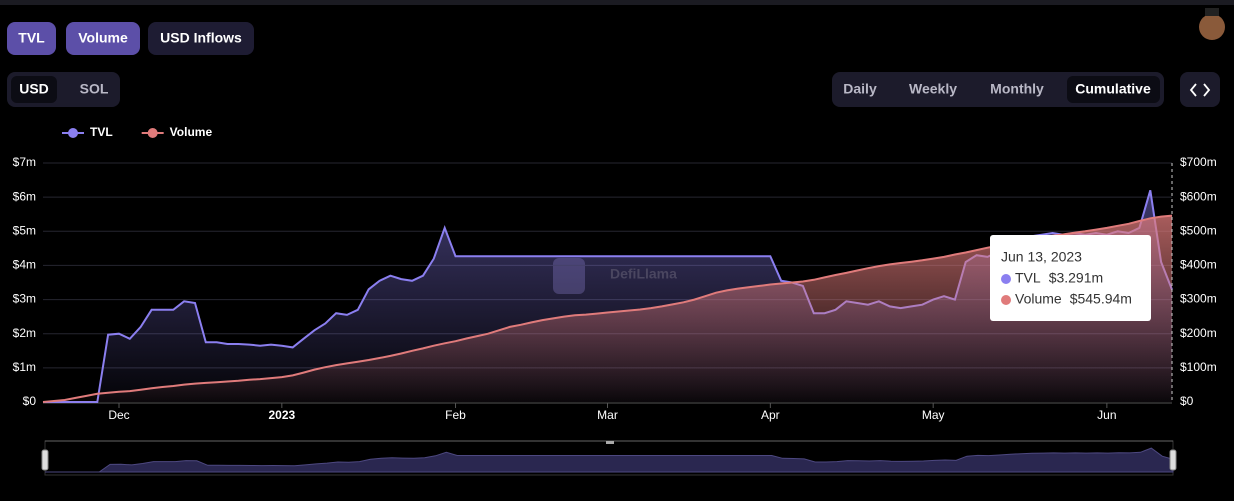  Describe the element at coordinates (24, 333) in the screenshot. I see `y-tick-label: $2m` at that location.